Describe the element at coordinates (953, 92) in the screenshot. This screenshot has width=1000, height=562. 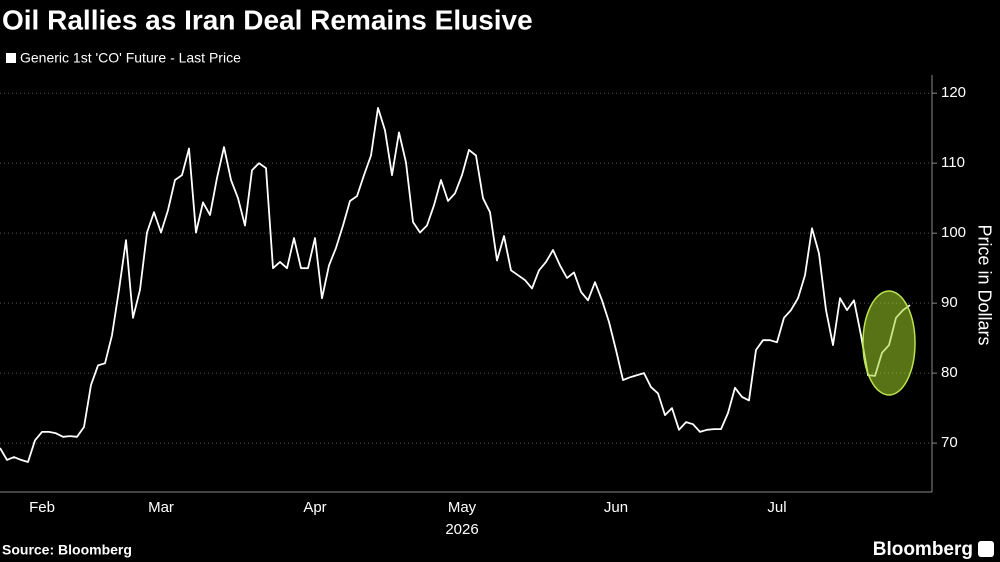
I see `y-tick-label: 120` at that location.